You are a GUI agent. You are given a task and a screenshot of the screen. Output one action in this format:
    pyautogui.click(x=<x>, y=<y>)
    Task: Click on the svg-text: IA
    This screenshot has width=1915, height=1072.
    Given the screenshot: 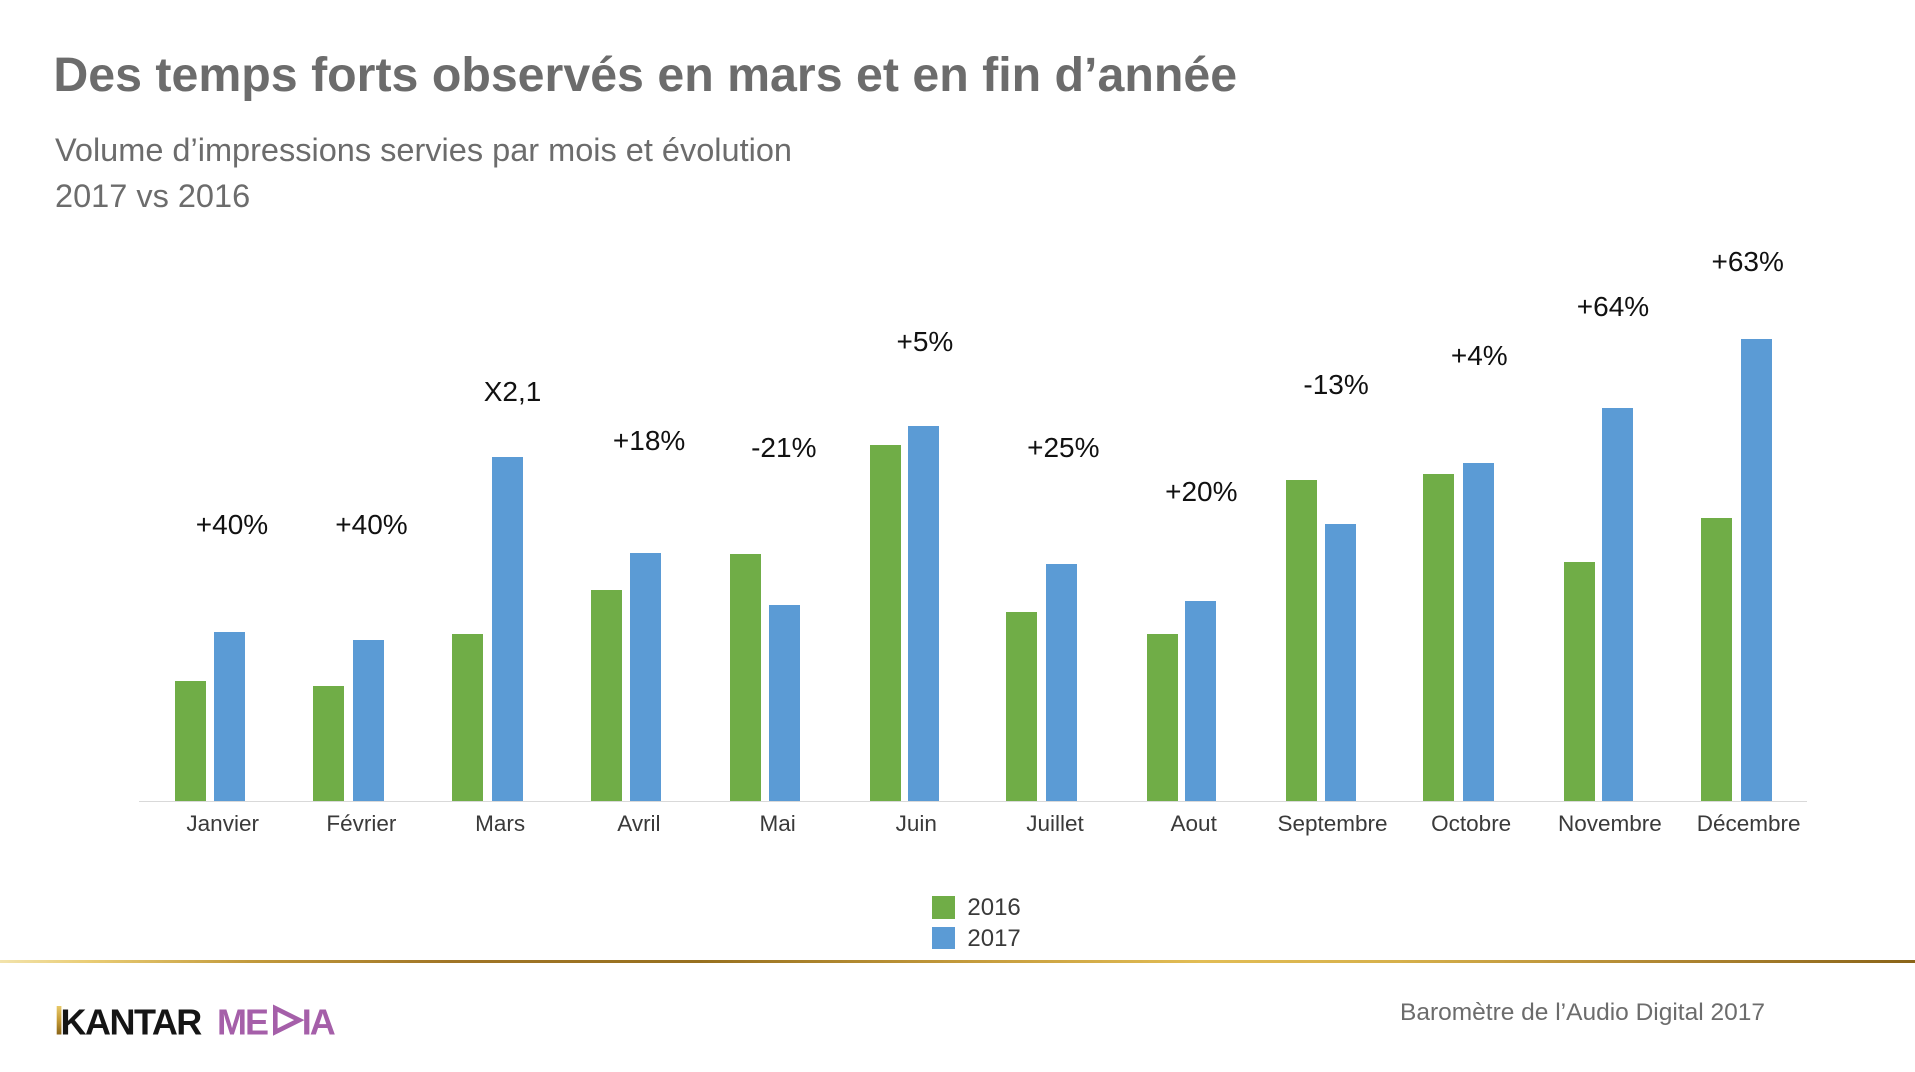 What is the action you would take?
    pyautogui.click(x=319, y=1022)
    